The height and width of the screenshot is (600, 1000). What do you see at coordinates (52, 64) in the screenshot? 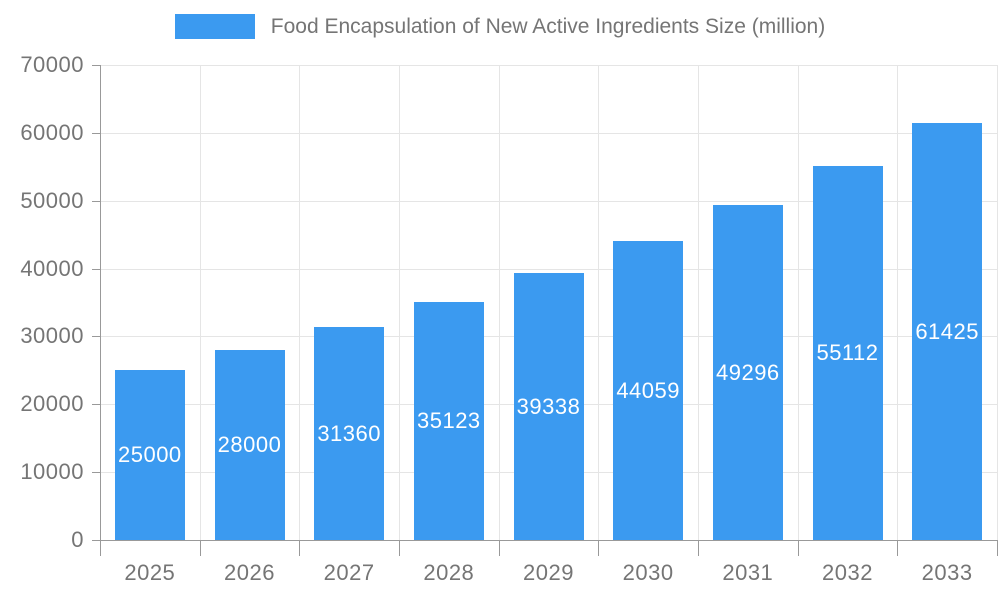
I see `y-tick-label: 70000` at bounding box center [52, 64].